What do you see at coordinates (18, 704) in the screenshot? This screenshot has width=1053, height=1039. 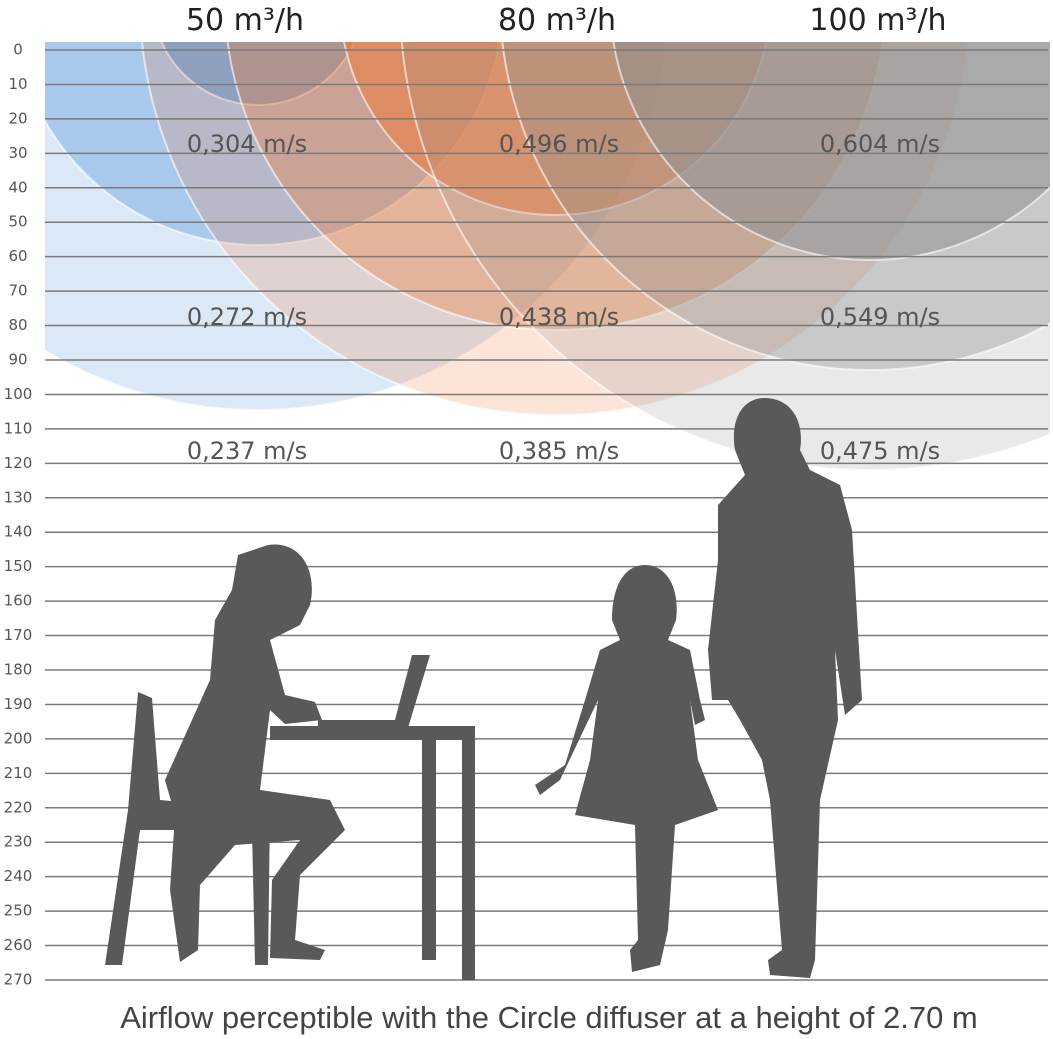 I see `scale-label: 190` at bounding box center [18, 704].